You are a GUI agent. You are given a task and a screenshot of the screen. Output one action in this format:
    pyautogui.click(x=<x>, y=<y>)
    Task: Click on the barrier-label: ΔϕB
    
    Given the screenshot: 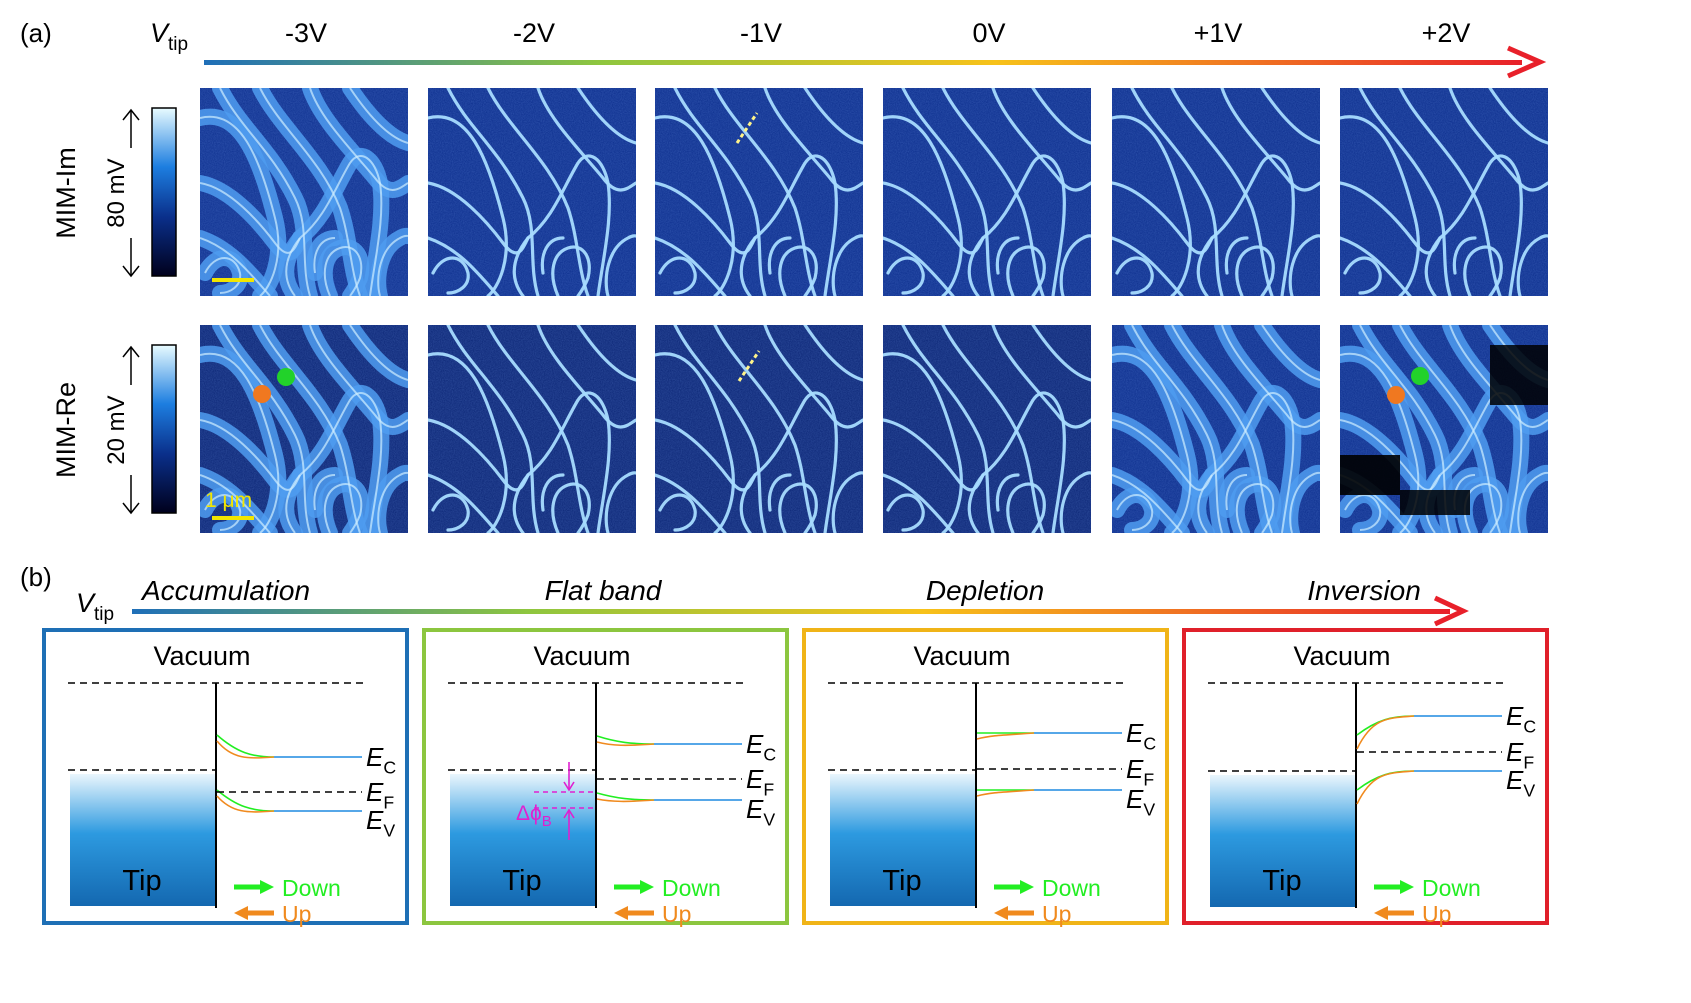 What is the action you would take?
    pyautogui.click(x=534, y=816)
    